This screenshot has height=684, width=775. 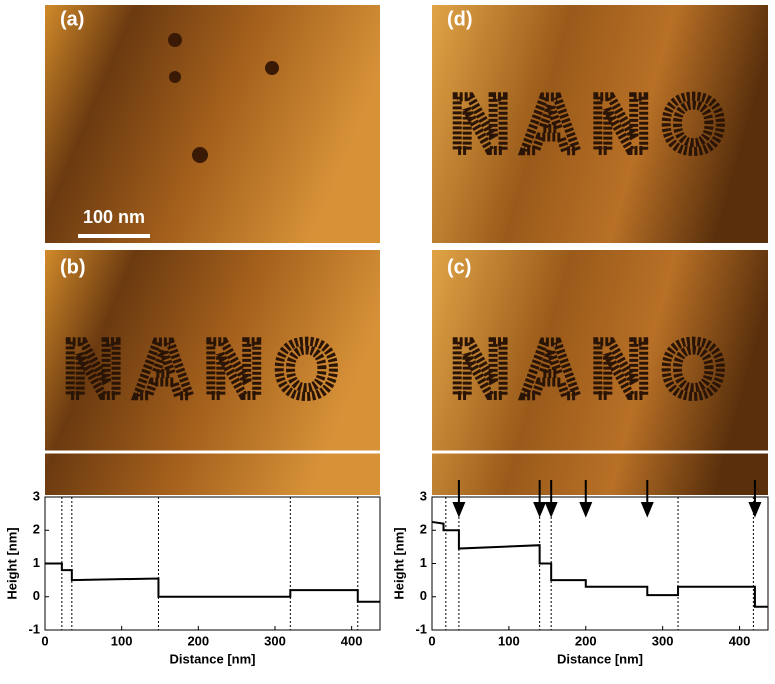 What do you see at coordinates (460, 19) in the screenshot?
I see `panel-label: (d)` at bounding box center [460, 19].